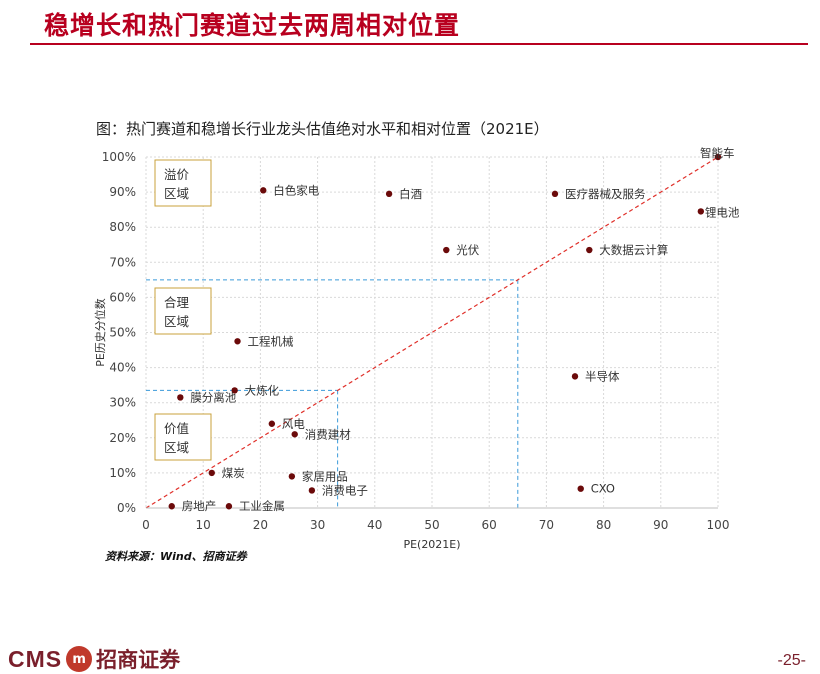 This screenshot has height=674, width=820. What do you see at coordinates (718, 525) in the screenshot?
I see `x-tick-label: 100` at bounding box center [718, 525].